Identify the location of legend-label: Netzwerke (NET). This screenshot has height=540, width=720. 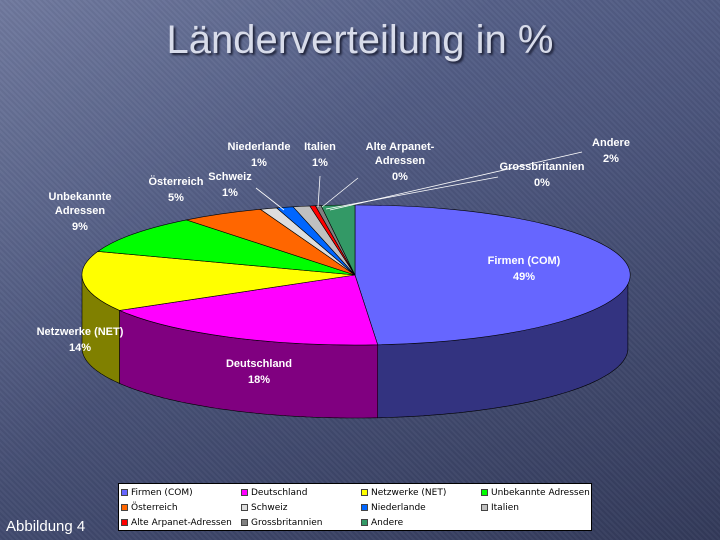
(409, 492).